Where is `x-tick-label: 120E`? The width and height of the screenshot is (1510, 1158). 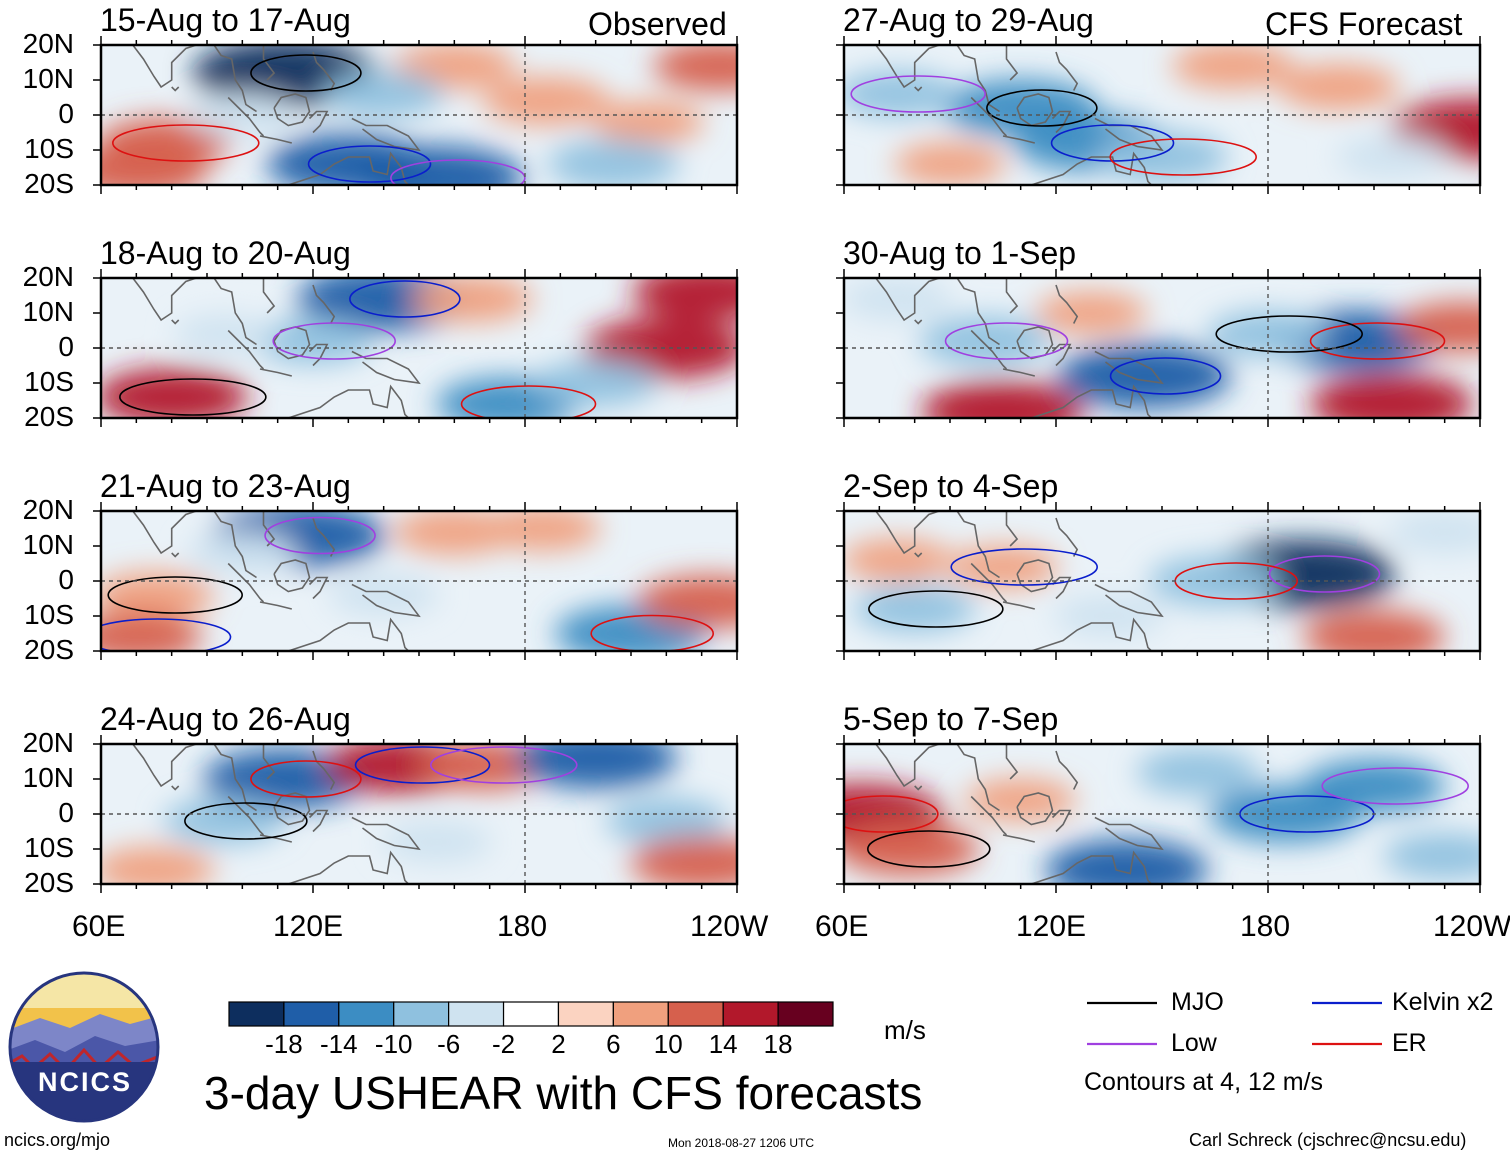 x-tick-label: 120E is located at coordinates (308, 926).